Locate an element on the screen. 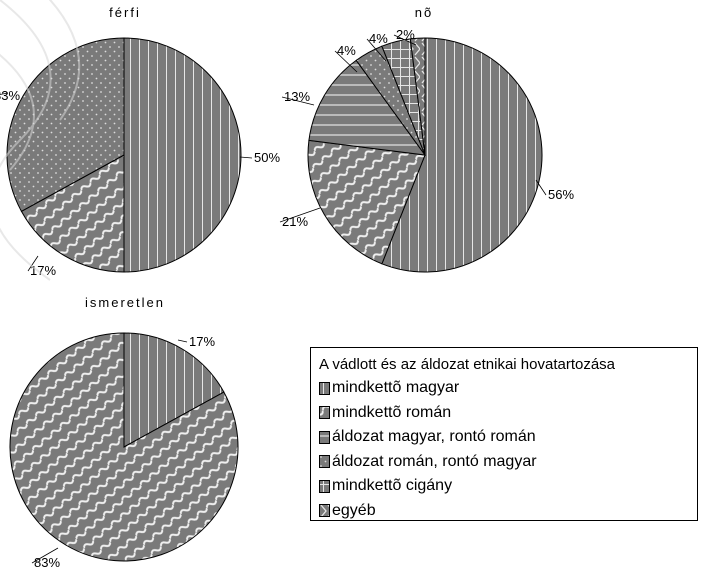 The image size is (706, 567). legend-item: mindkettõ román is located at coordinates (508, 413).